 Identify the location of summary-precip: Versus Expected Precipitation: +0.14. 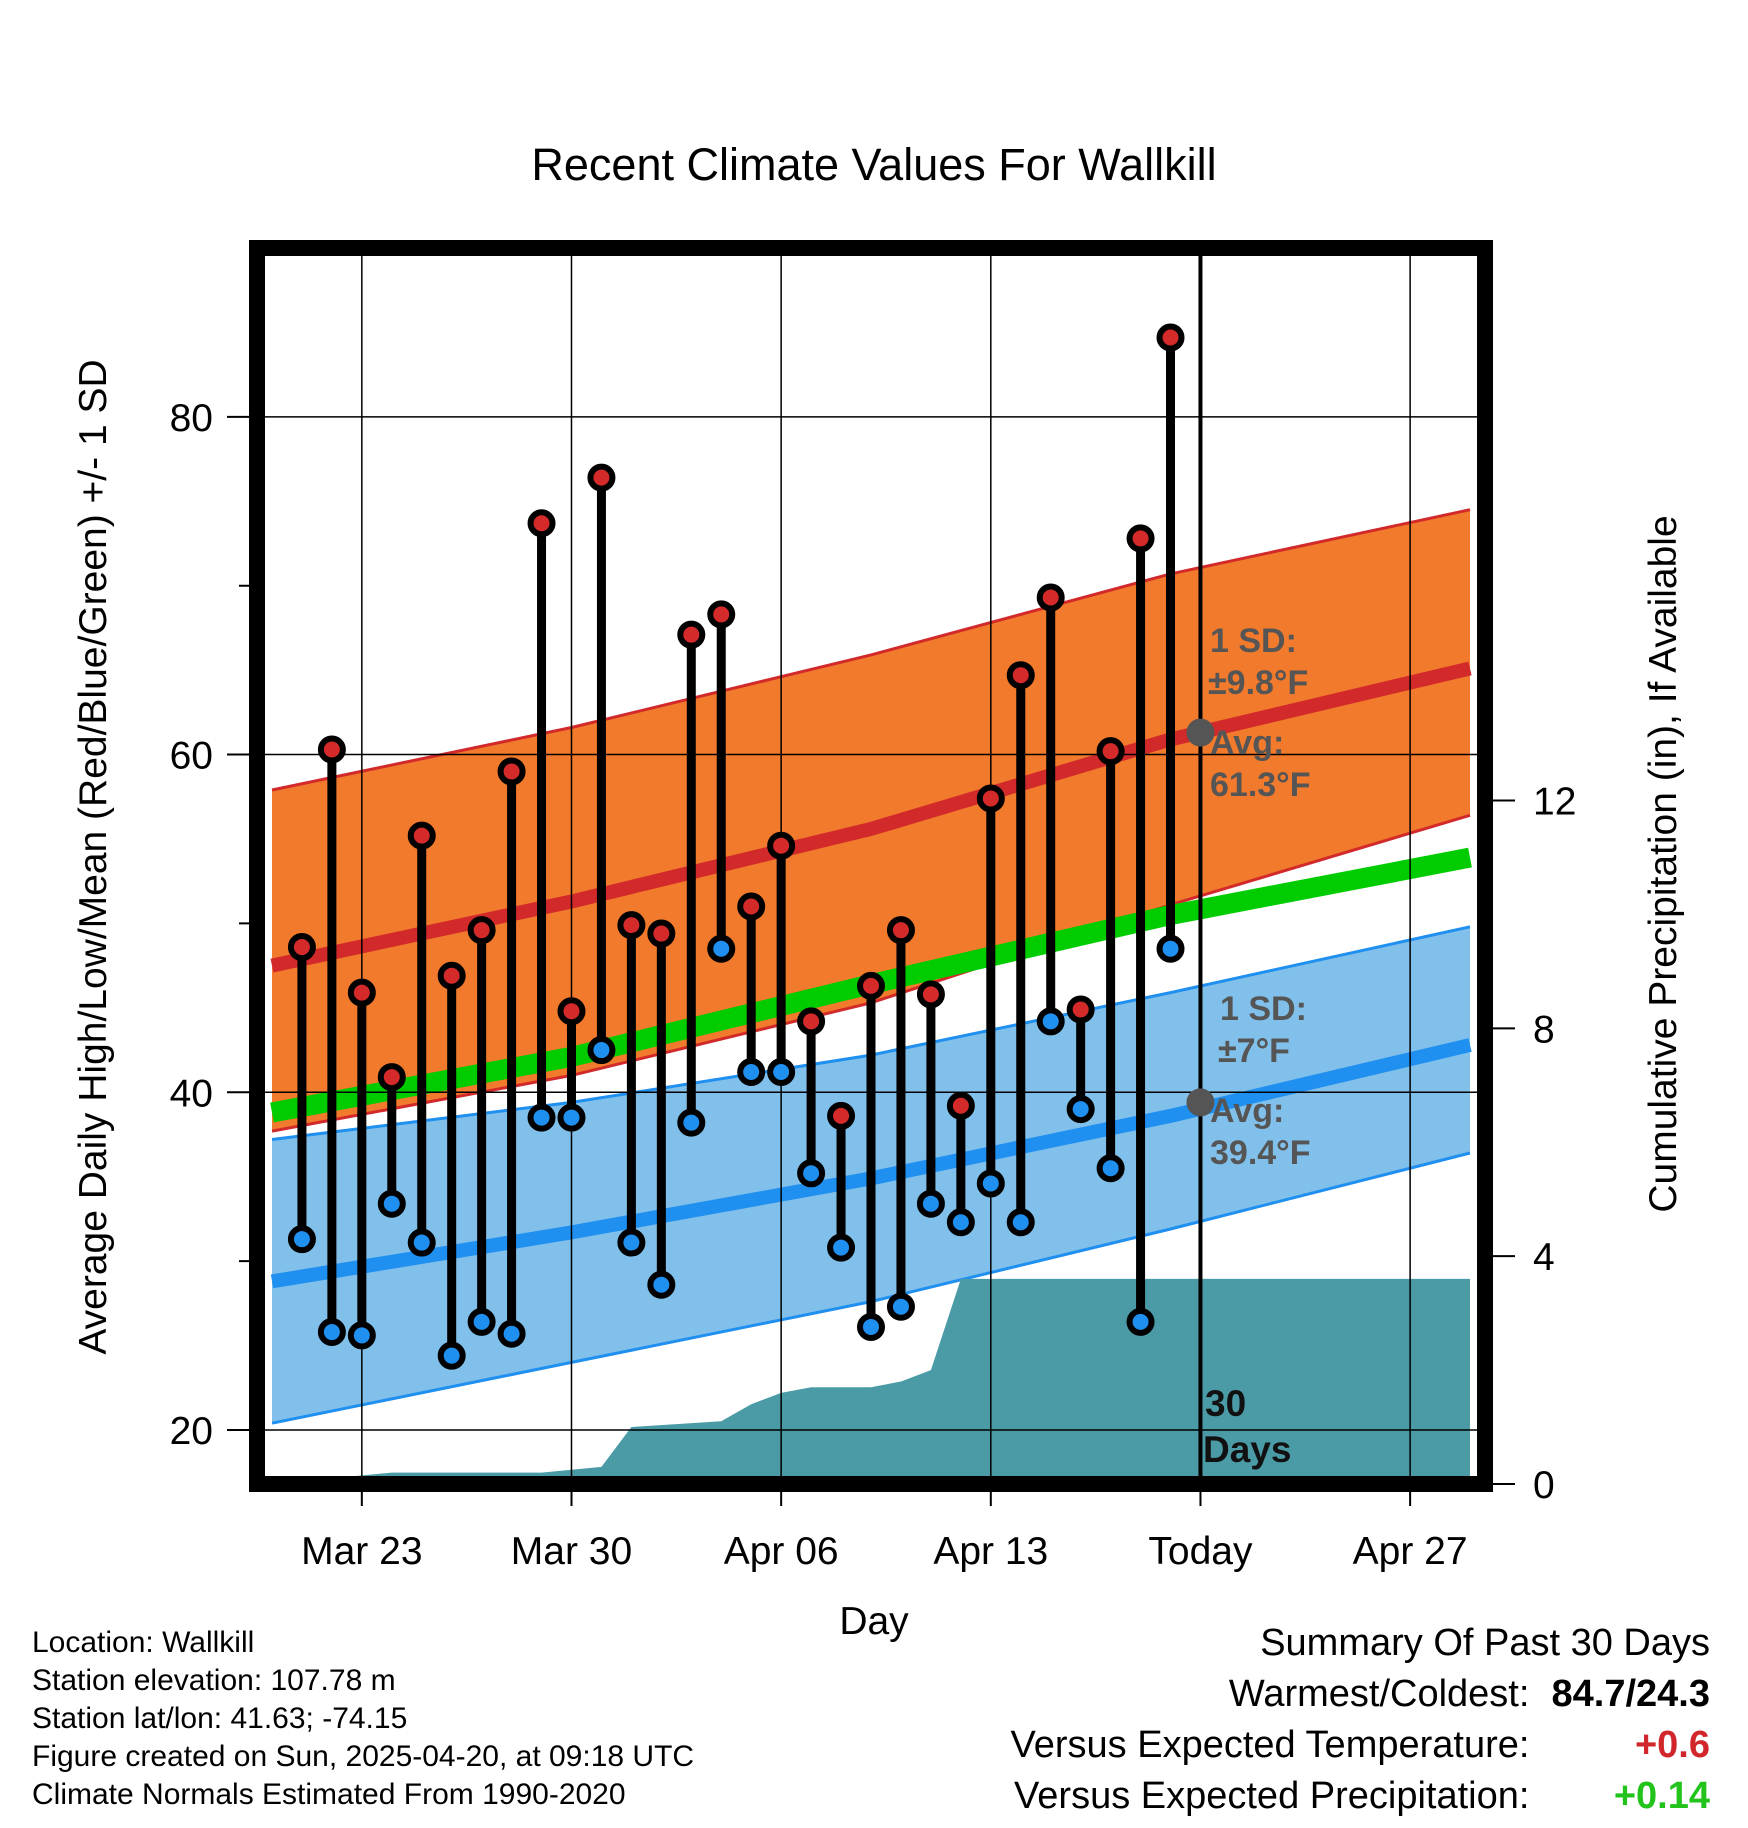
(1360, 1796).